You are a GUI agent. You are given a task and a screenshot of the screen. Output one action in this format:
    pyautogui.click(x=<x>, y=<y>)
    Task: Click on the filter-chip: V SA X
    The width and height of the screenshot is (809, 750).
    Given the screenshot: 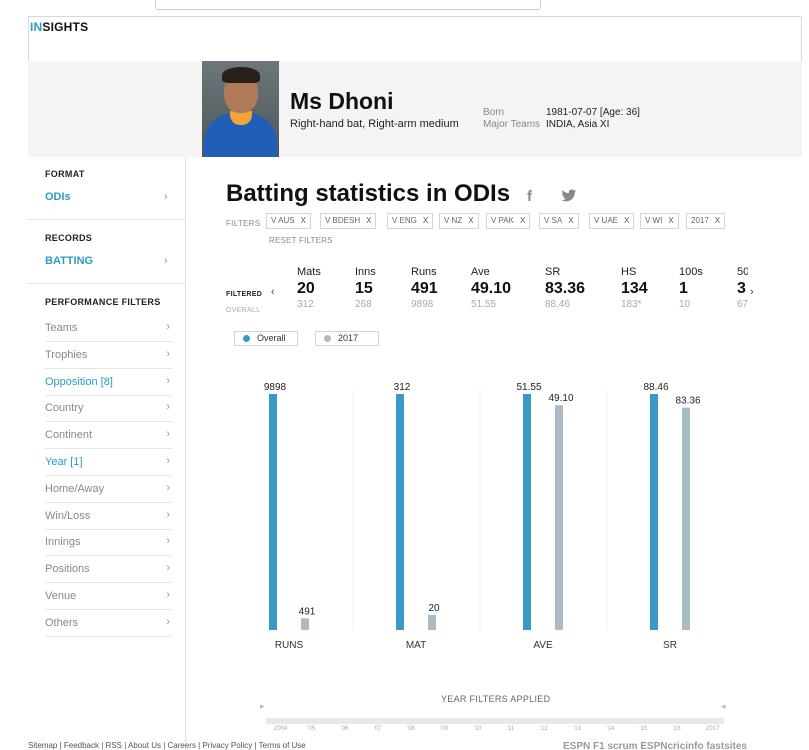 What is the action you would take?
    pyautogui.click(x=559, y=221)
    